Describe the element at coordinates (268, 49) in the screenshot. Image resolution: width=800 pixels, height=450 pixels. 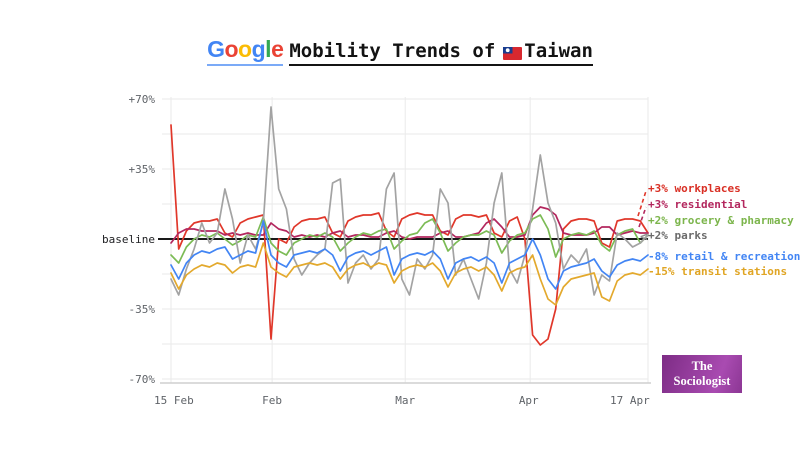
I see `google-letter: l` at that location.